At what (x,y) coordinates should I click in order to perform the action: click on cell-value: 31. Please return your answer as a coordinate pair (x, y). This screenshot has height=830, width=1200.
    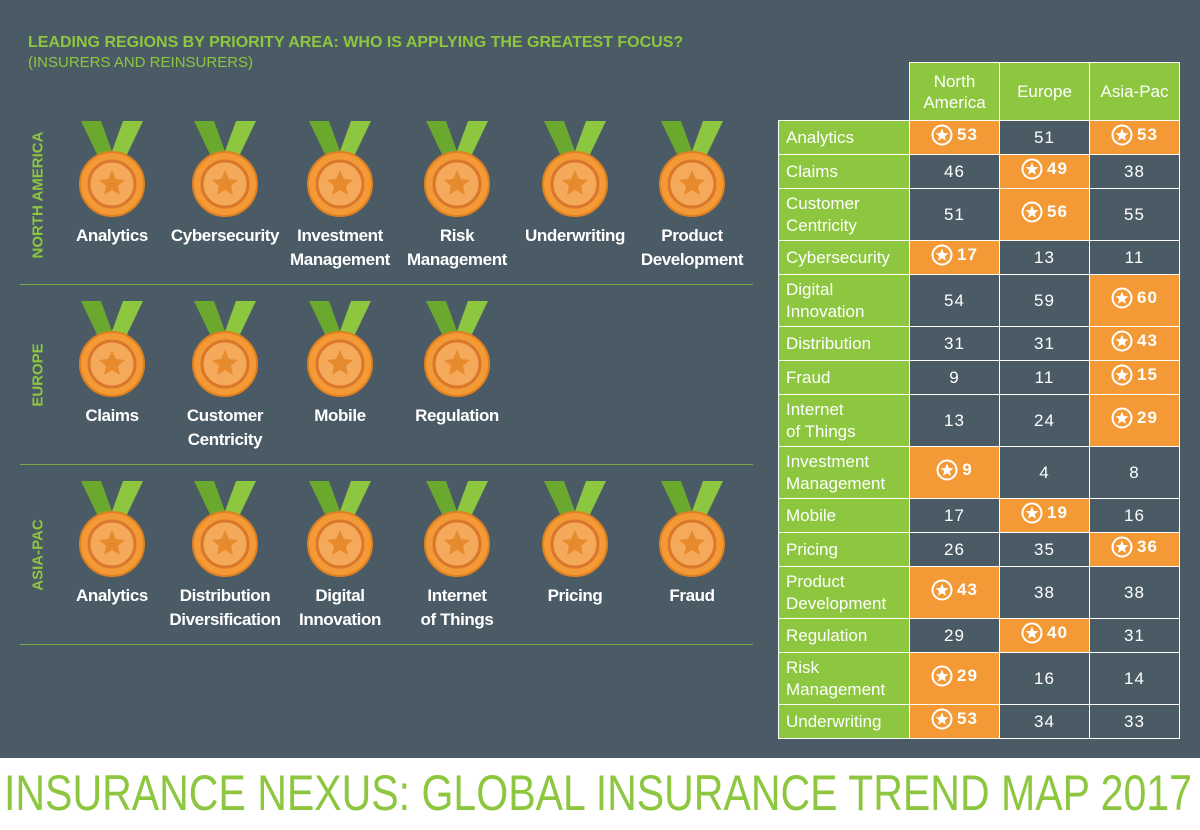
    Looking at the image, I should click on (1044, 343).